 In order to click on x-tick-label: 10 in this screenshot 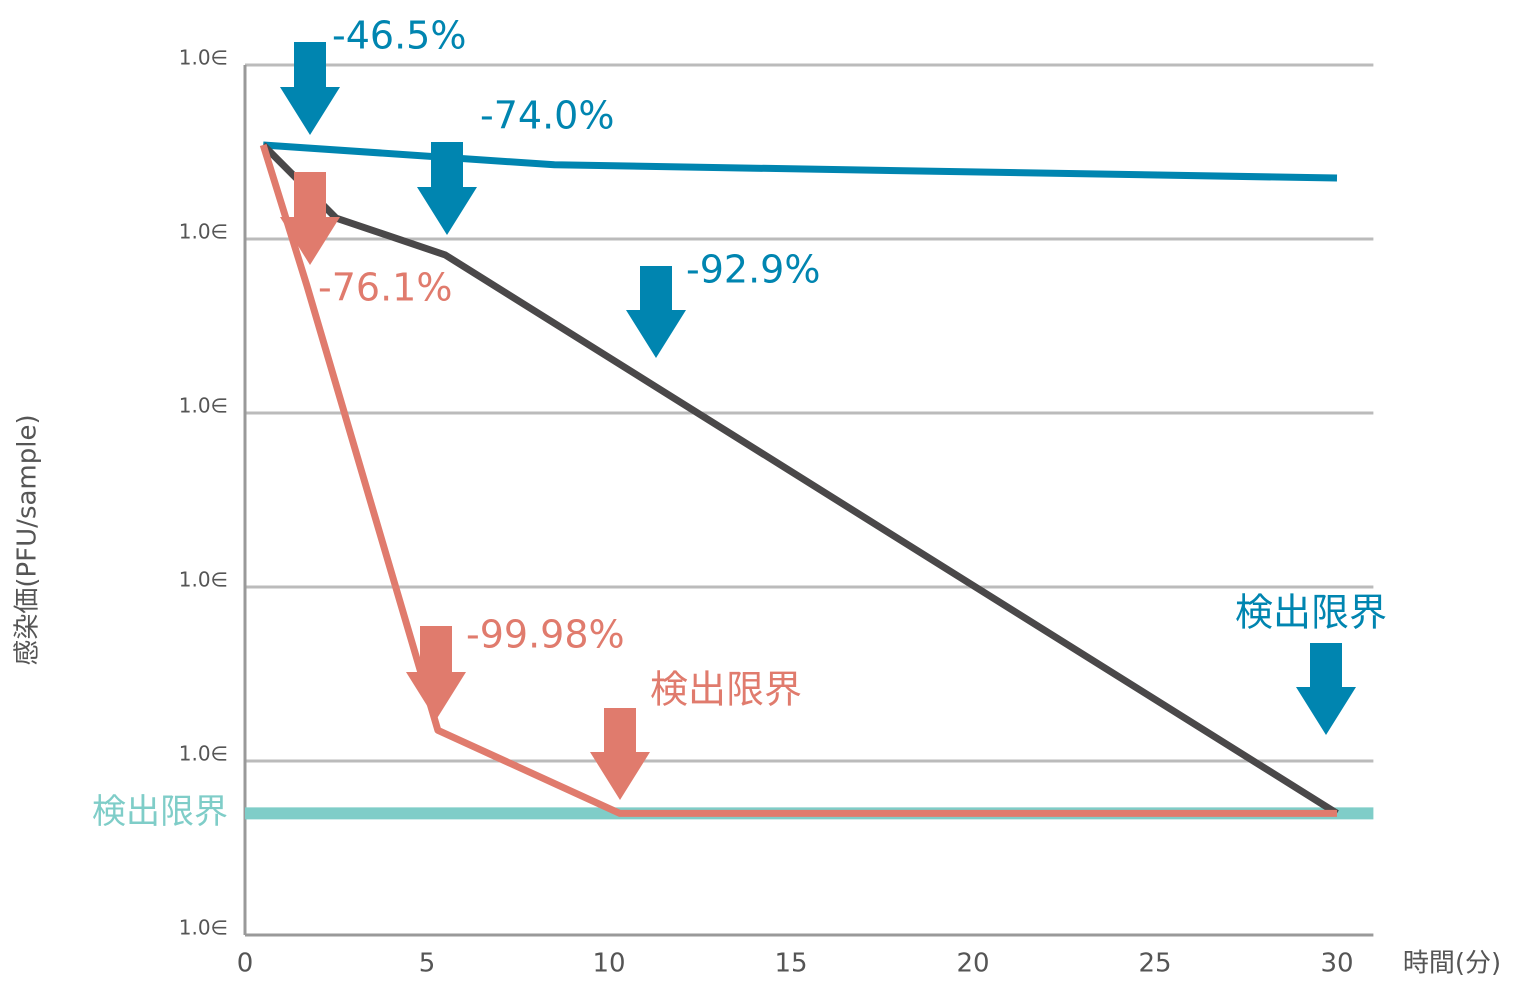, I will do `click(608, 964)`.